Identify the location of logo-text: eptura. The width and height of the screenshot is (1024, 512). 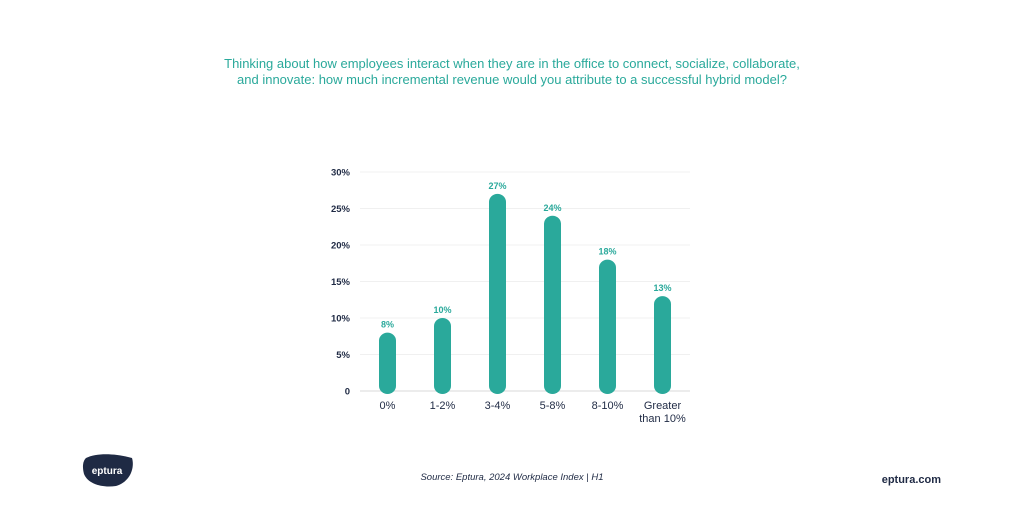
(107, 471).